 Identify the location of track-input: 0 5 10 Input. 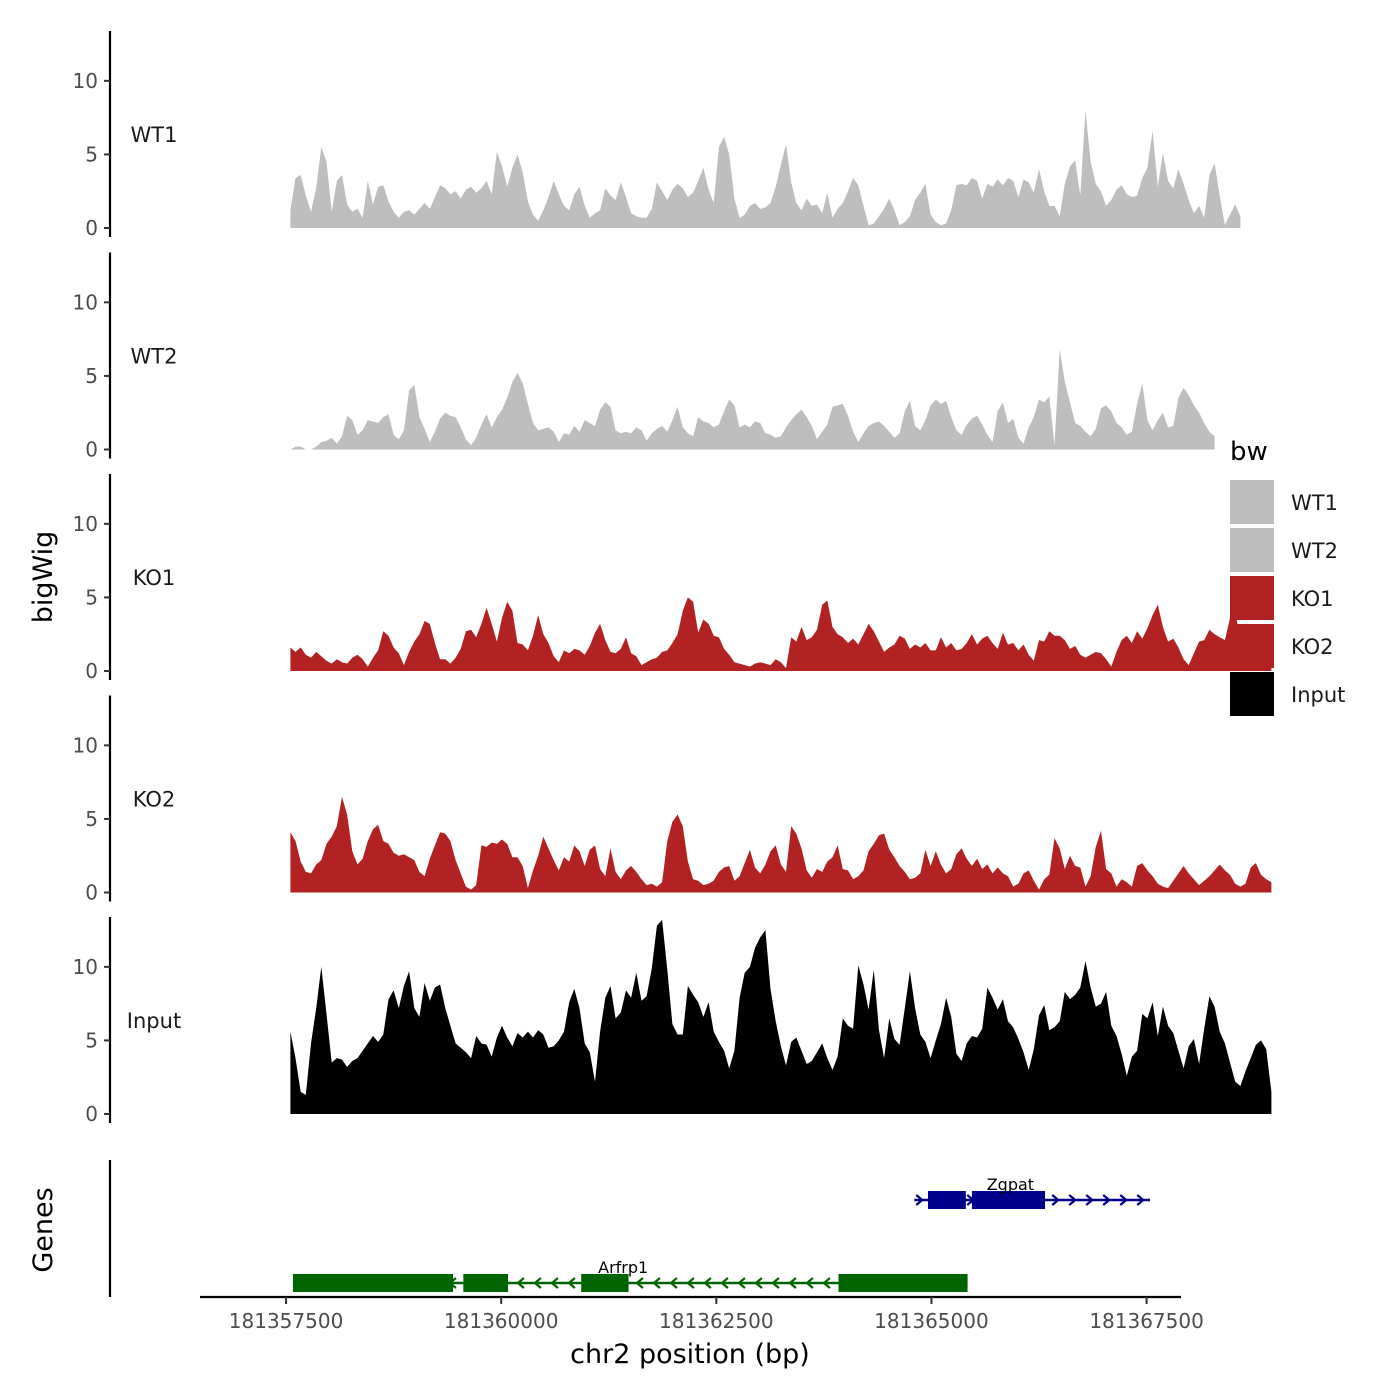
(672, 1021).